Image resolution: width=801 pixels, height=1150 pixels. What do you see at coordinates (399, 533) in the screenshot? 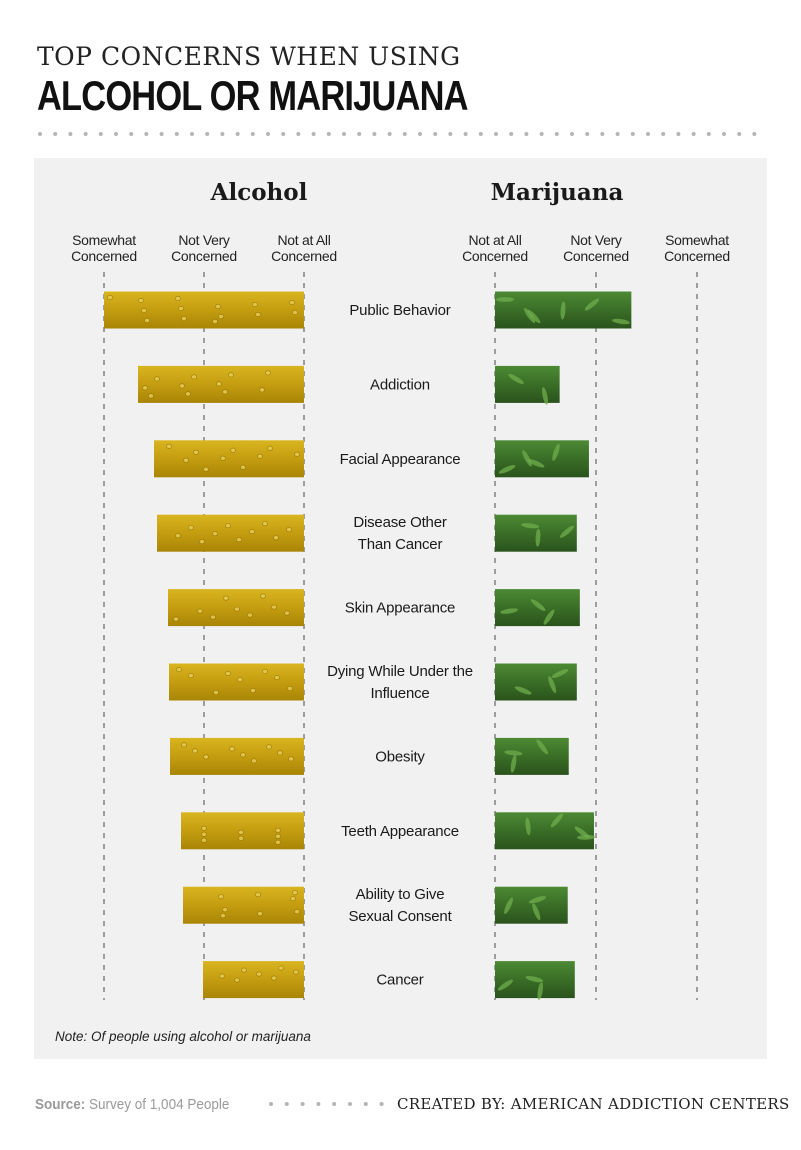
I see `category-label: Disease Other Than Cancer` at bounding box center [399, 533].